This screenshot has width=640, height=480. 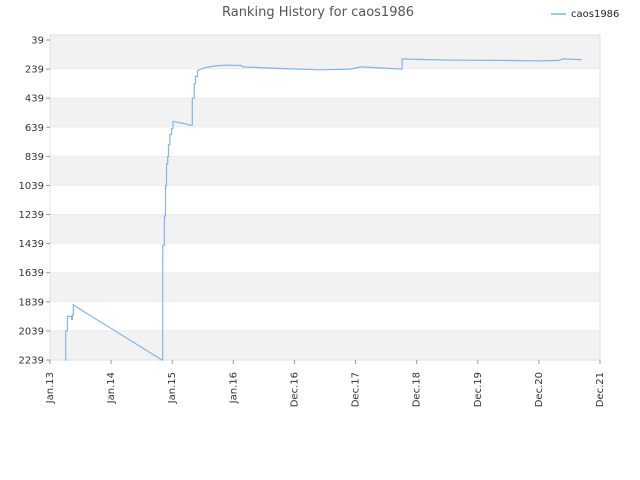 I want to click on y-tick-label: 2039, so click(x=31, y=331).